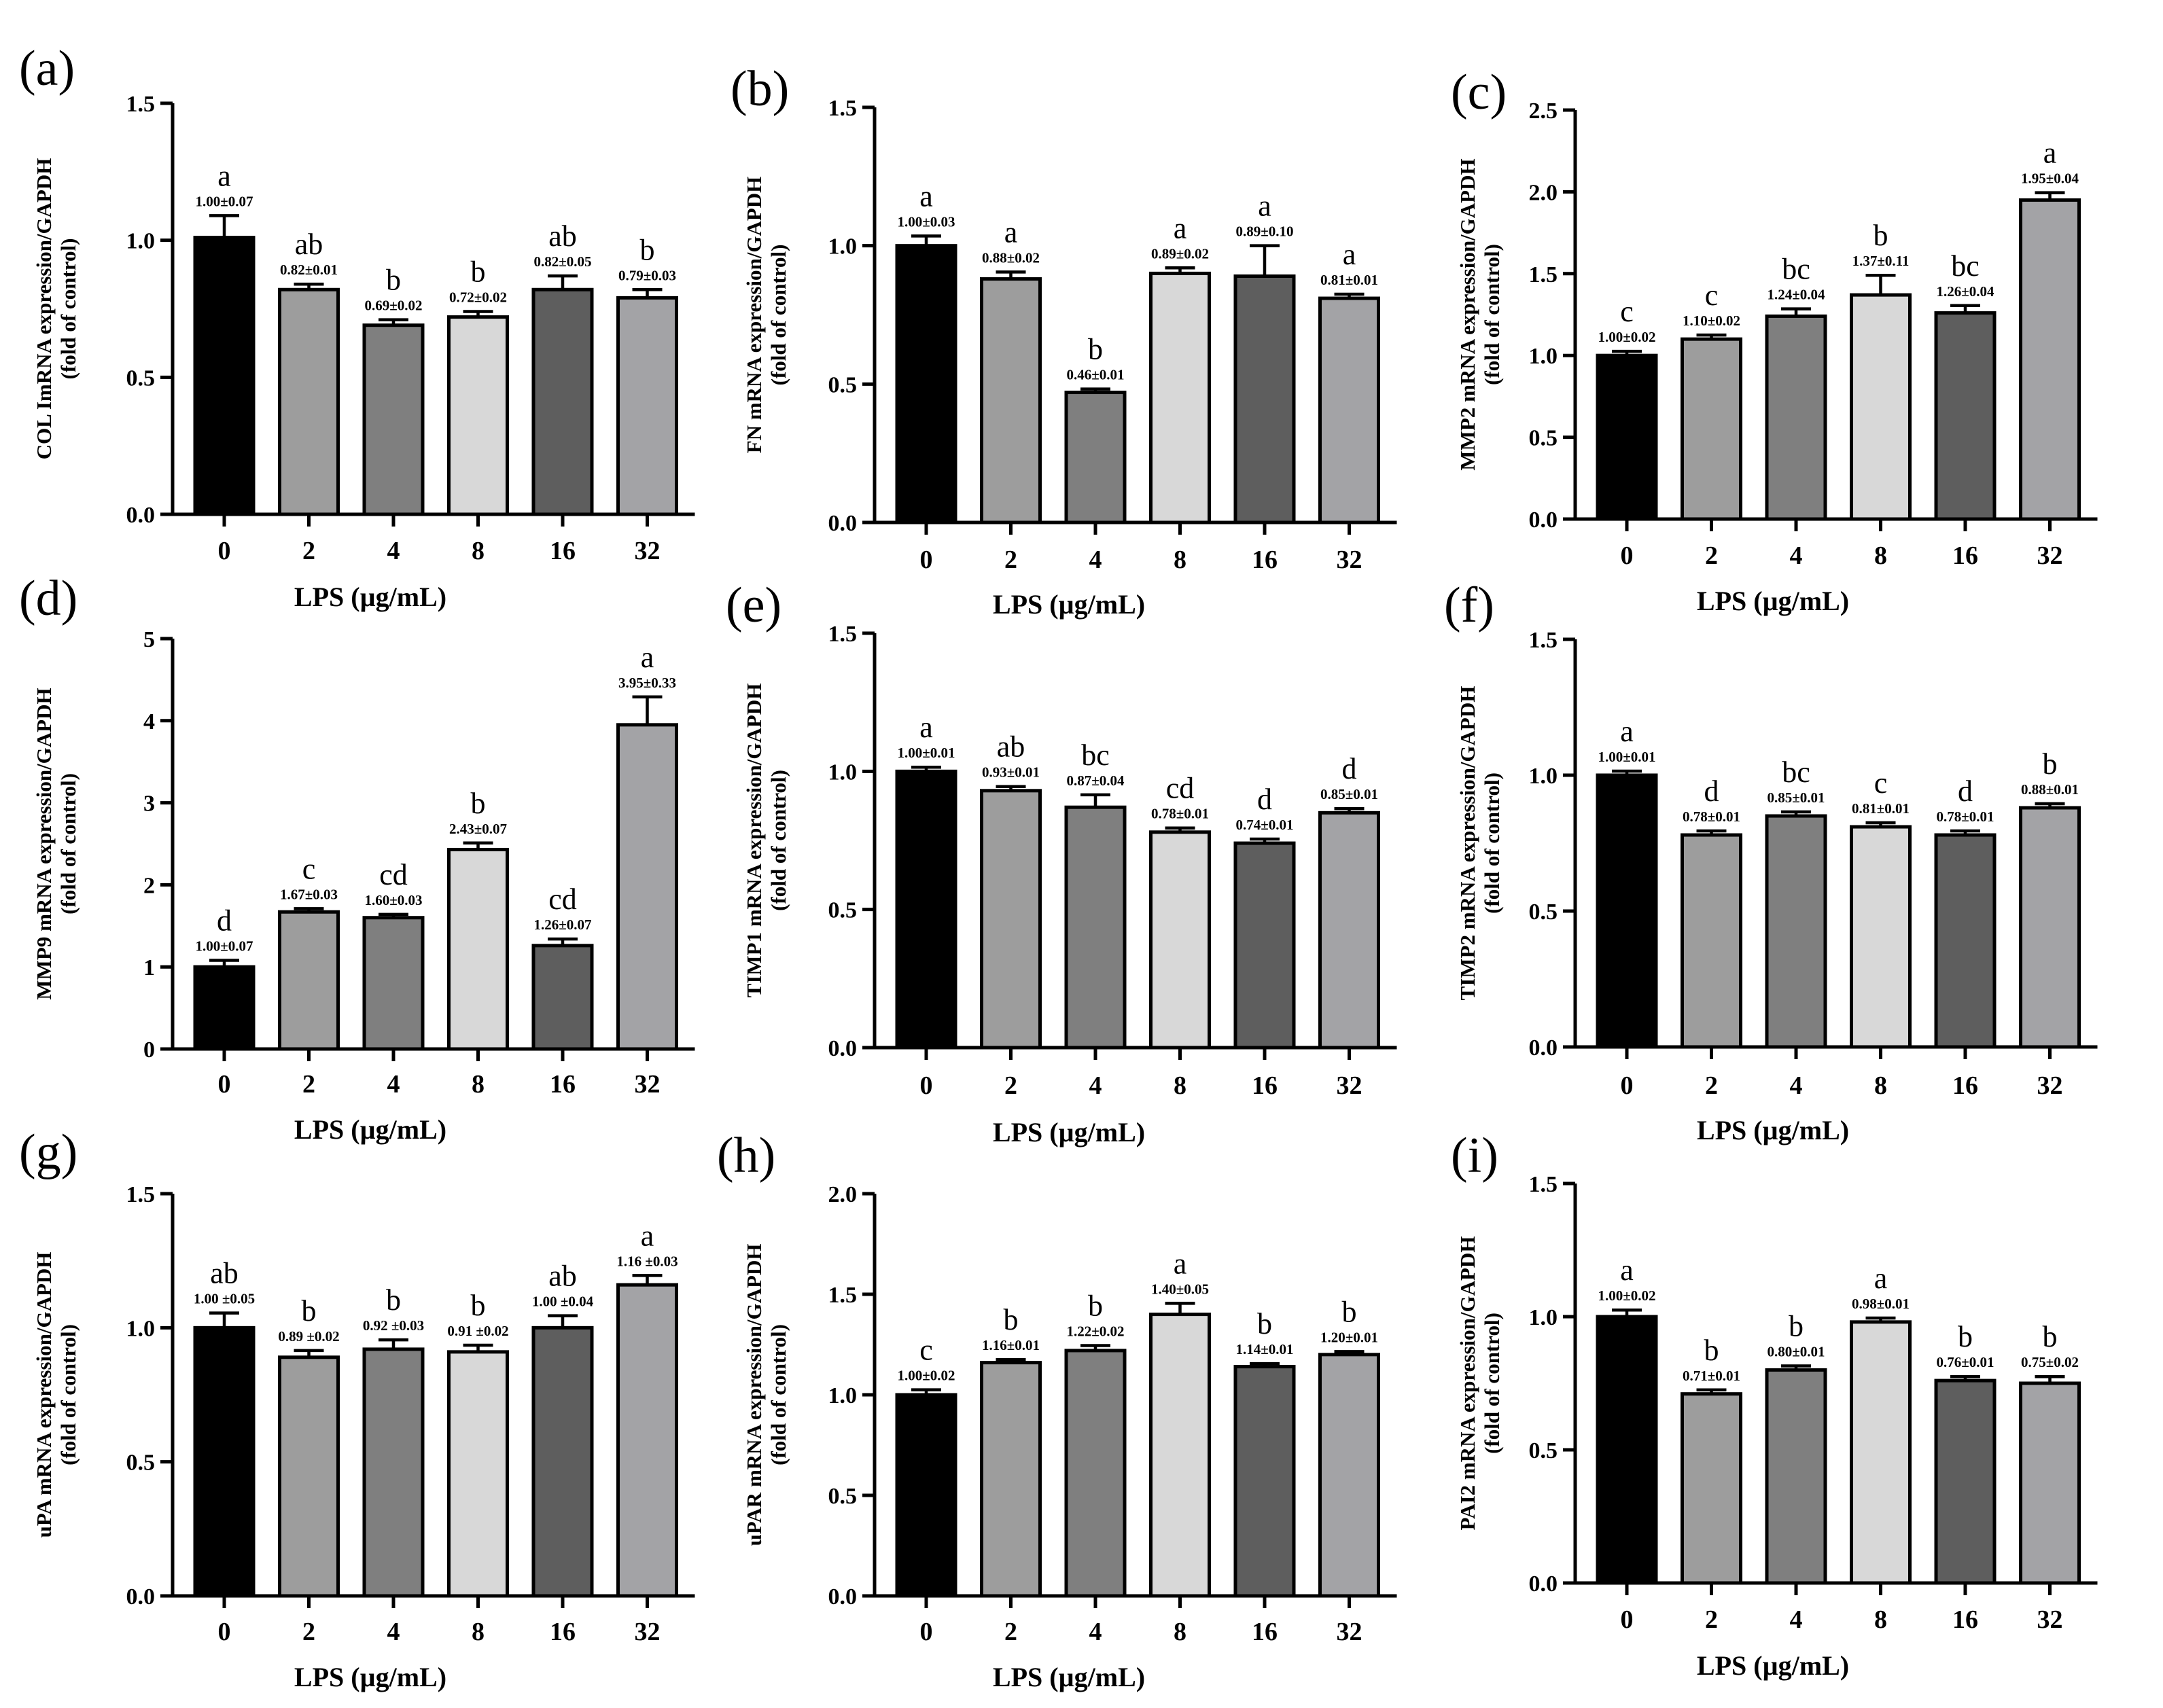  Describe the element at coordinates (149, 639) in the screenshot. I see `y-tick-label: 5` at that location.